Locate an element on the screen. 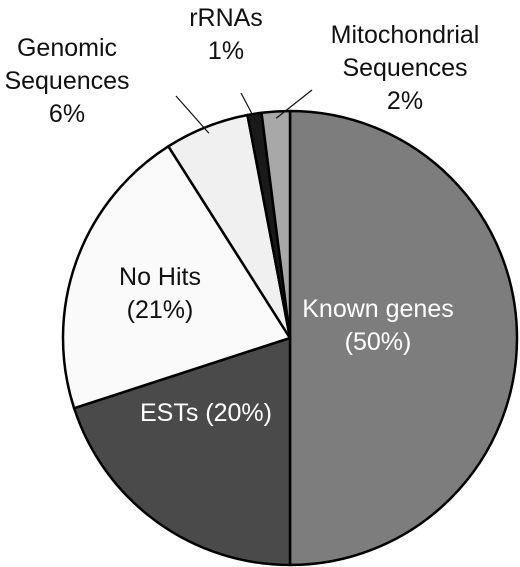 The image size is (520, 567). slice-label-line: 6% is located at coordinates (67, 114).